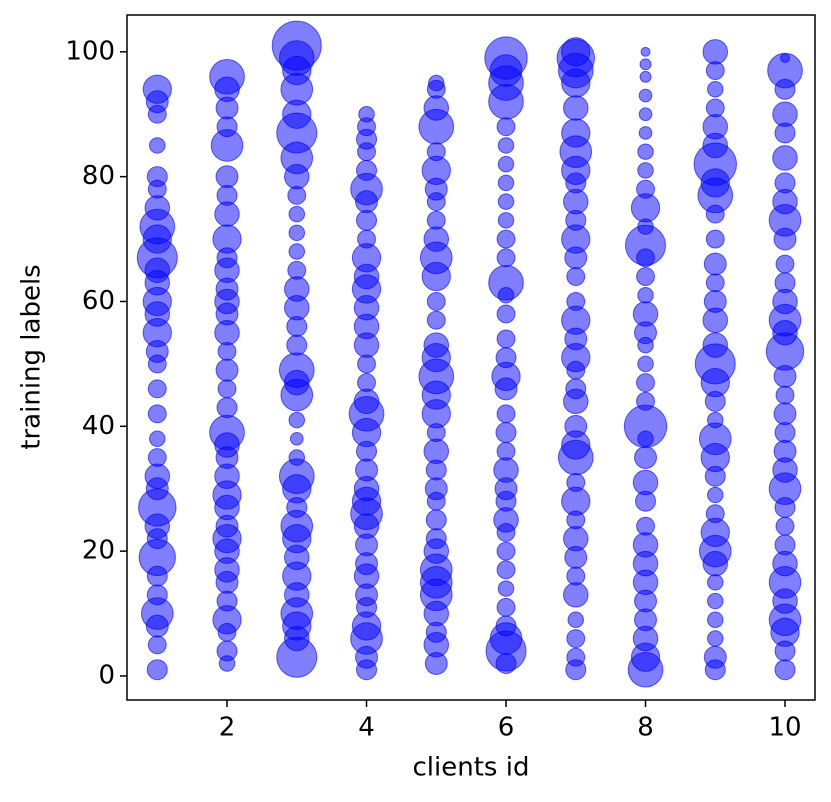  What do you see at coordinates (506, 728) in the screenshot?
I see `x-tick-label: 6` at bounding box center [506, 728].